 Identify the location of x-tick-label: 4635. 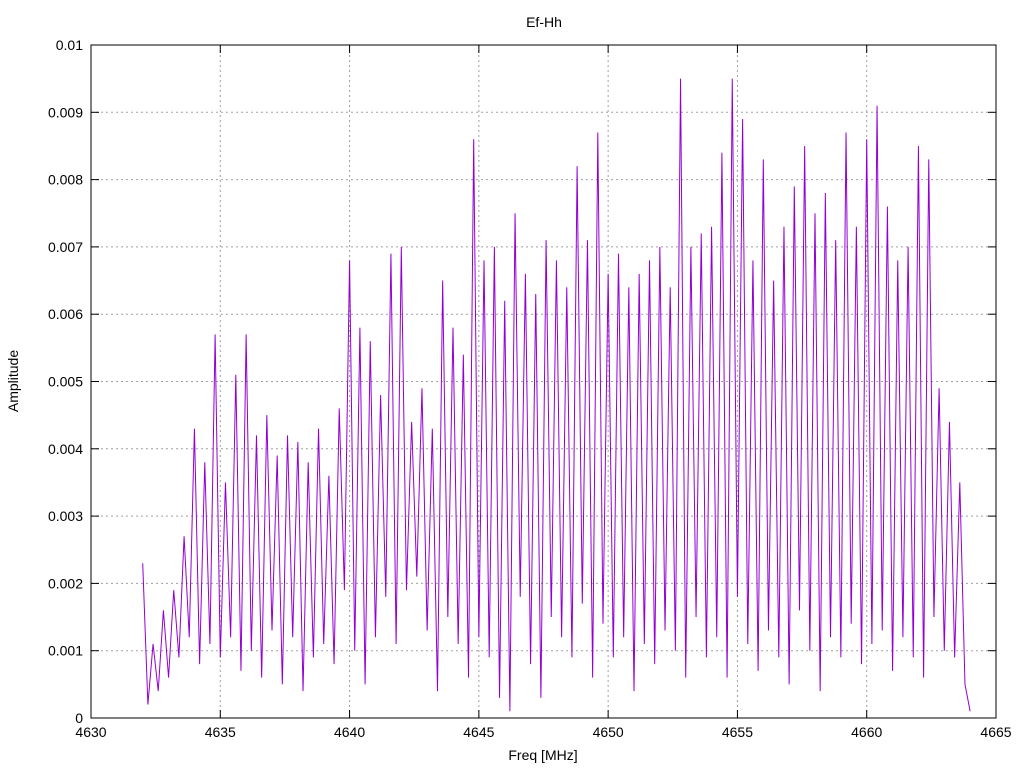
(220, 732).